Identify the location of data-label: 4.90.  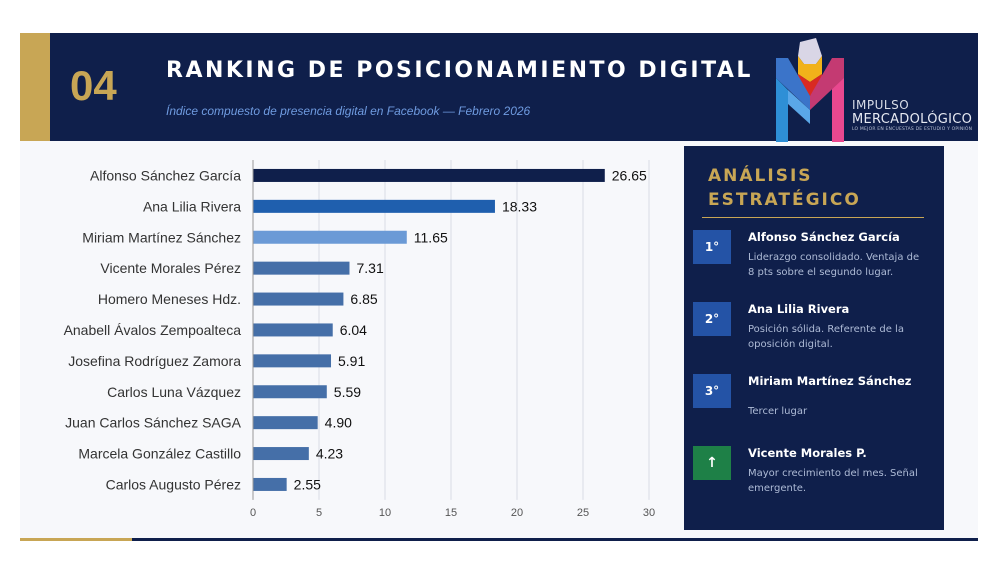
(338, 423).